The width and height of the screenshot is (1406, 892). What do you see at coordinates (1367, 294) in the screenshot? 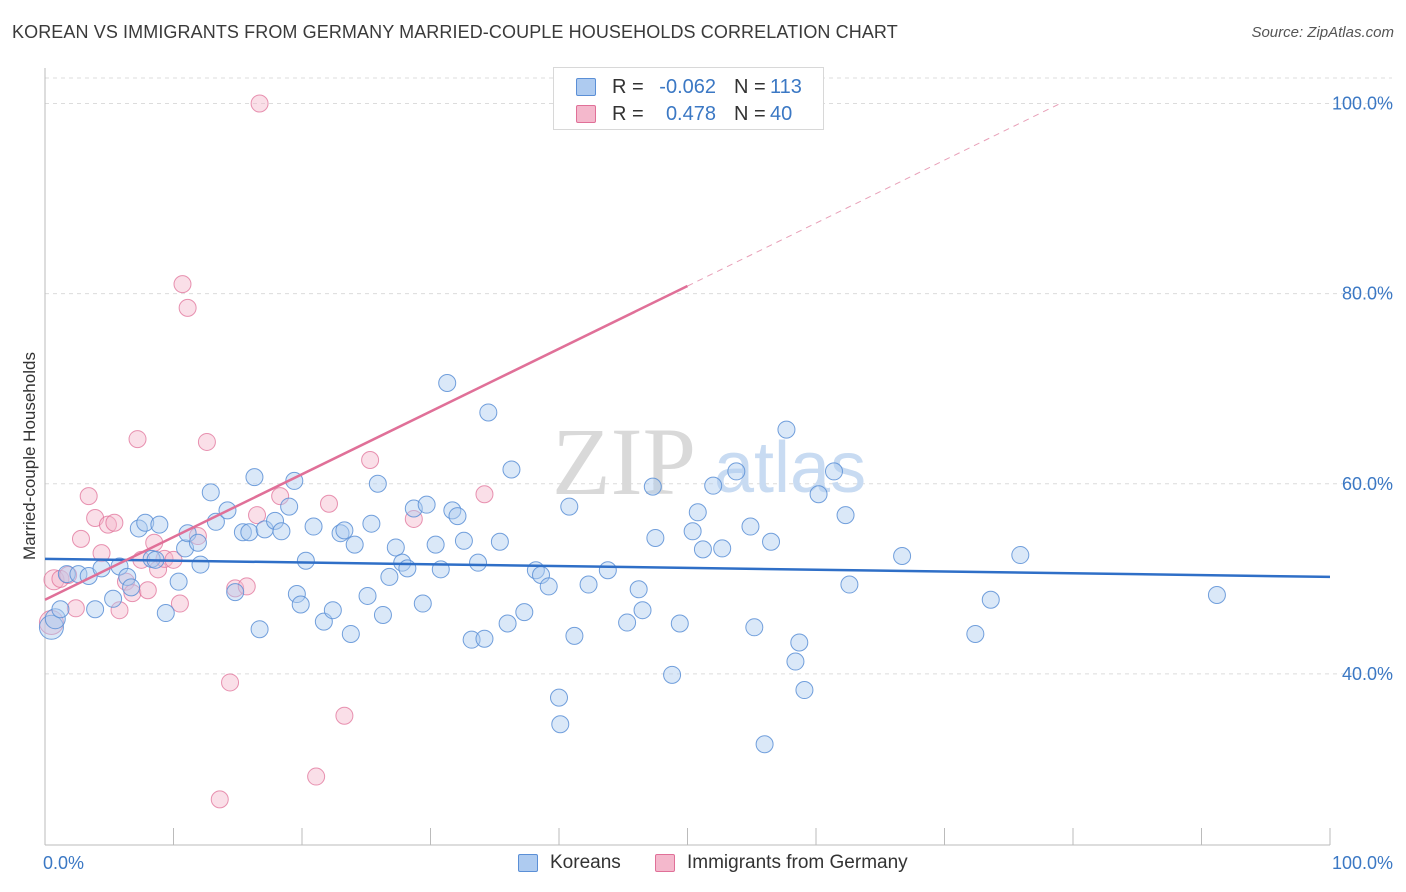
I see `y-tick-label: 80.0%` at bounding box center [1367, 294].